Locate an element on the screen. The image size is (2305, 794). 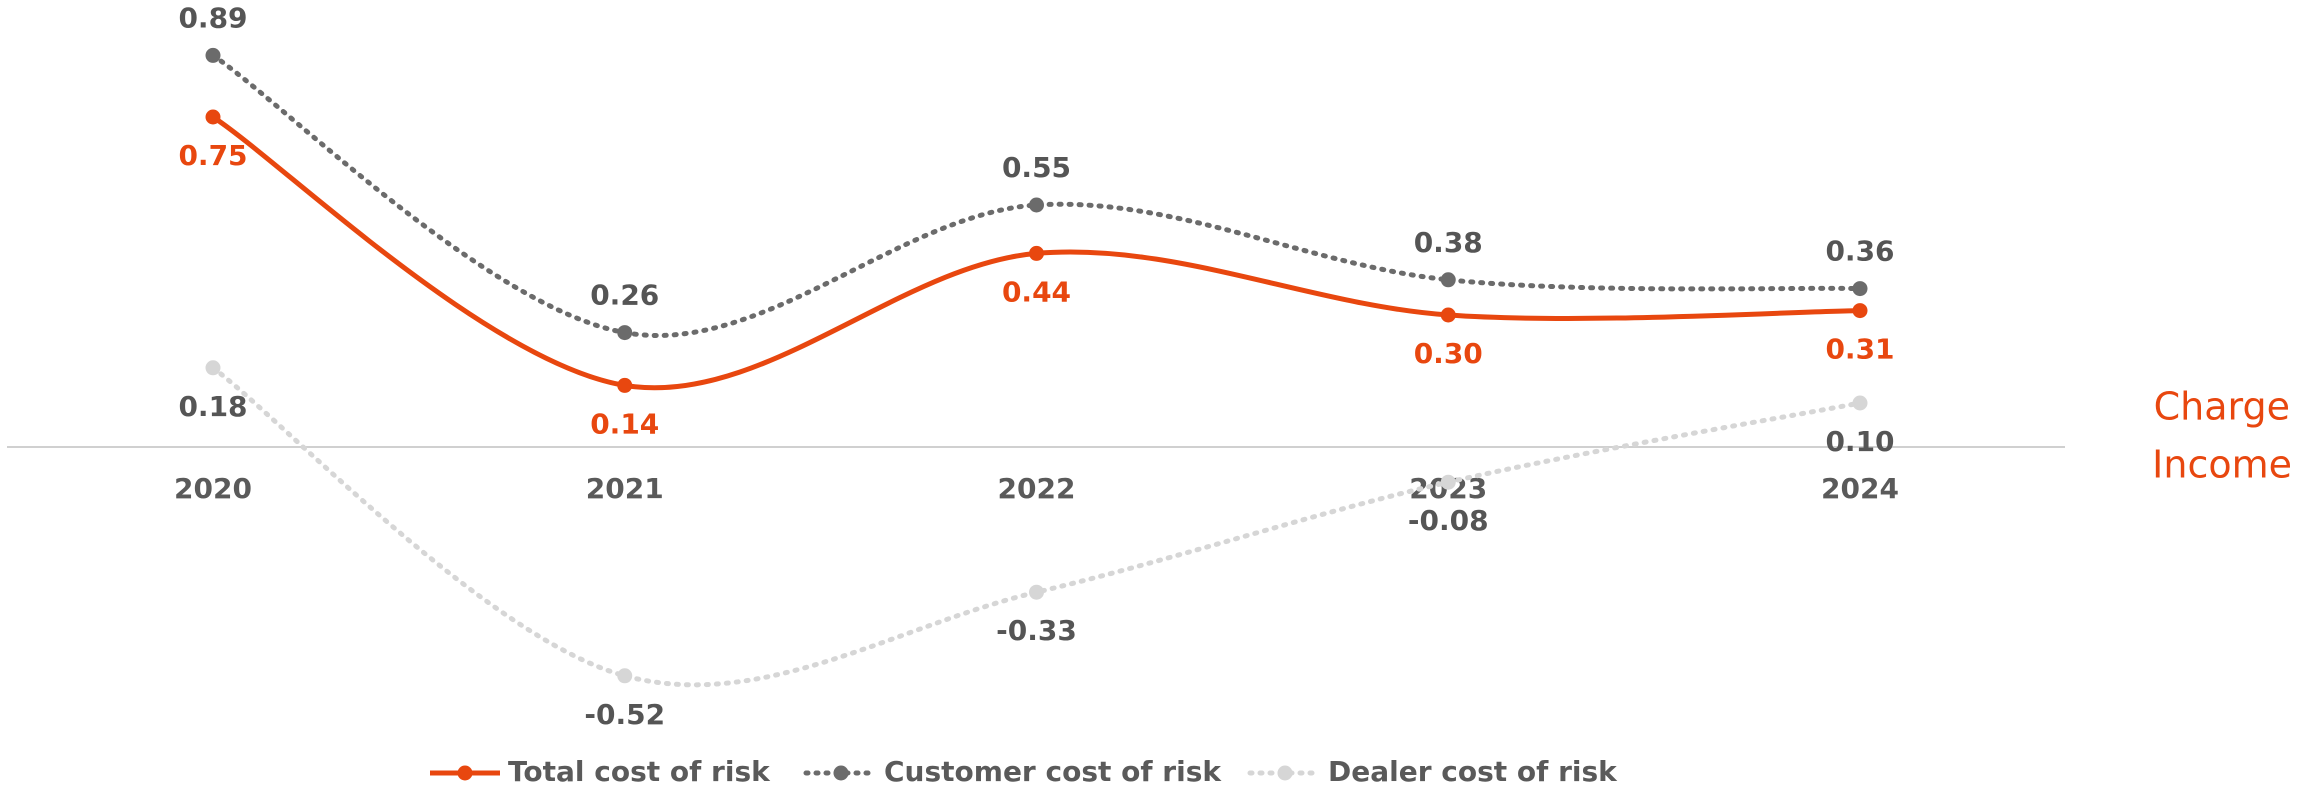
data-label: 0.44 is located at coordinates (1036, 291).